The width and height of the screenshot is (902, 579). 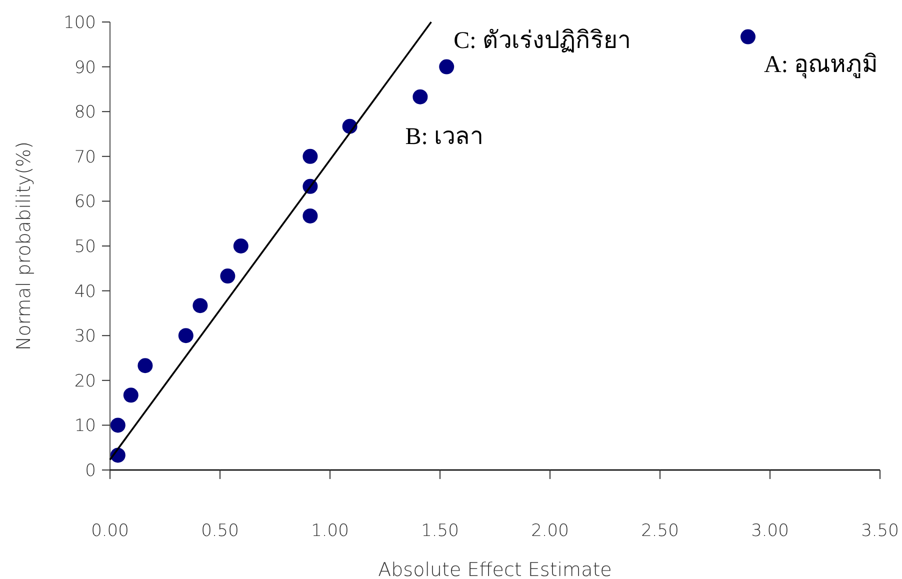 I want to click on x-tick-label: 2.00, so click(x=550, y=531).